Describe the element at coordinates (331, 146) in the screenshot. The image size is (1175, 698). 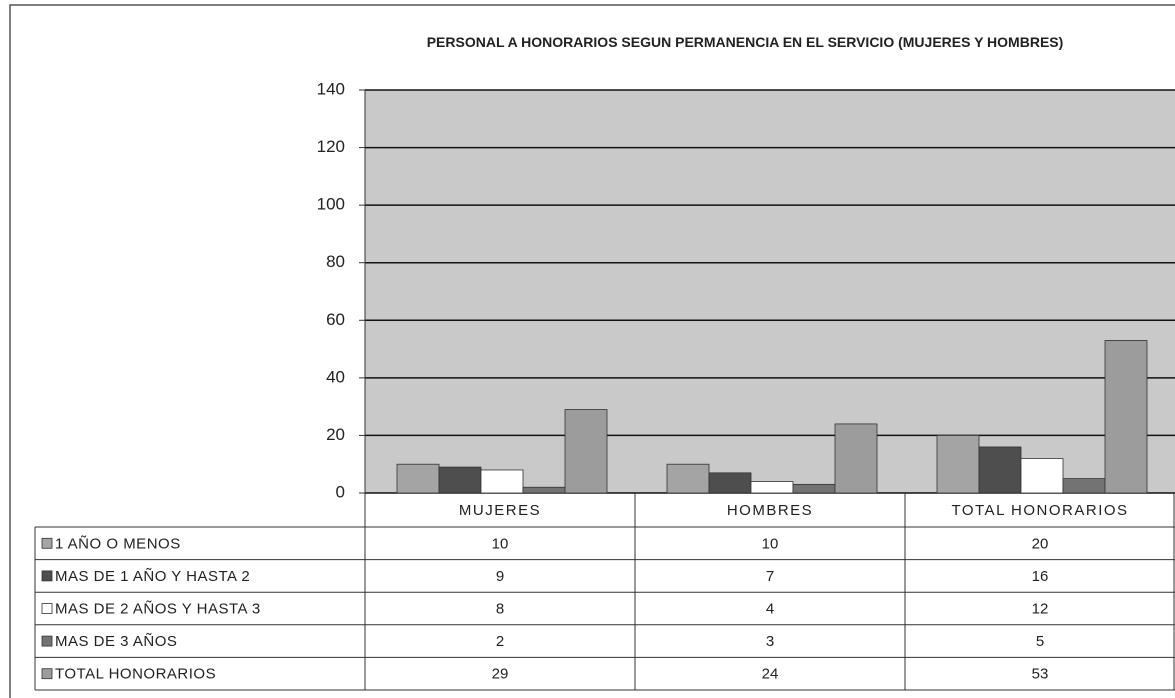
I see `y-tick-label: 120` at that location.